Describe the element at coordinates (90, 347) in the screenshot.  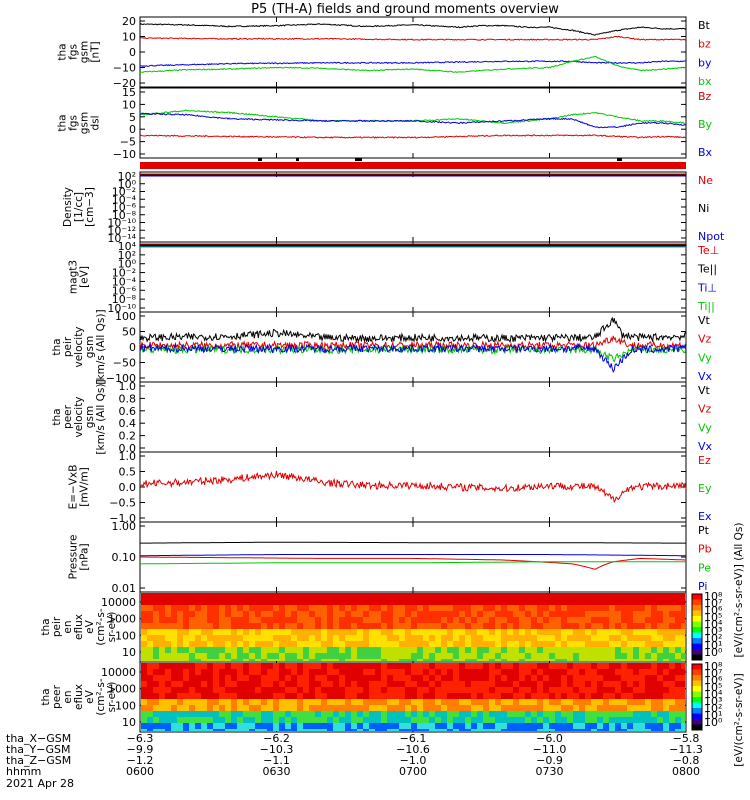
I see `ylabel-line: gsm` at that location.